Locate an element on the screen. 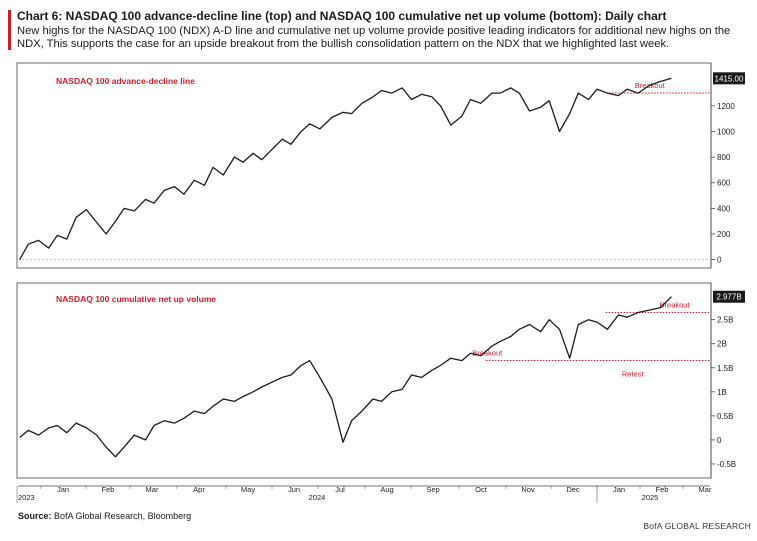 The image size is (757, 541). brand-label: BofA GLOBAL RESEARCH is located at coordinates (697, 526).